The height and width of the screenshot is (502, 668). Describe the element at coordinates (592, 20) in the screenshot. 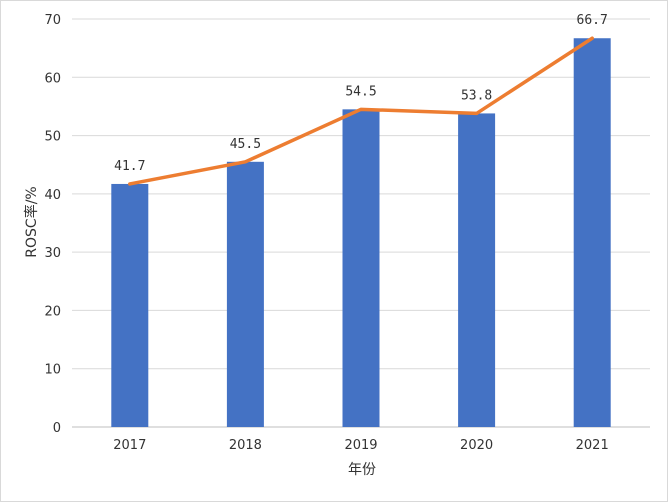

I see `data-label: 66.7` at that location.